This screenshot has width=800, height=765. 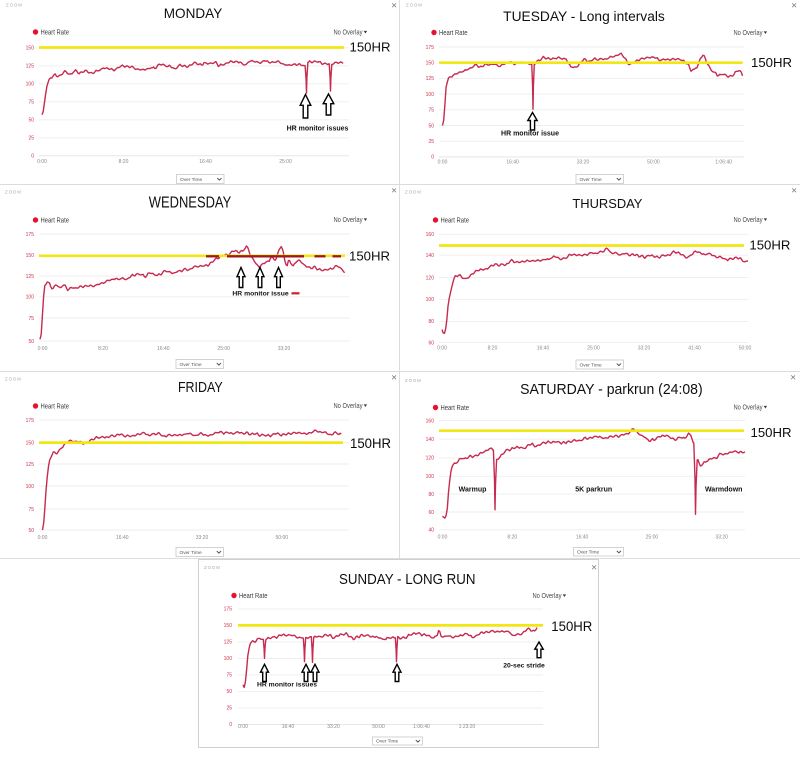 I want to click on svg-text: THURSDAY, so click(x=607, y=203).